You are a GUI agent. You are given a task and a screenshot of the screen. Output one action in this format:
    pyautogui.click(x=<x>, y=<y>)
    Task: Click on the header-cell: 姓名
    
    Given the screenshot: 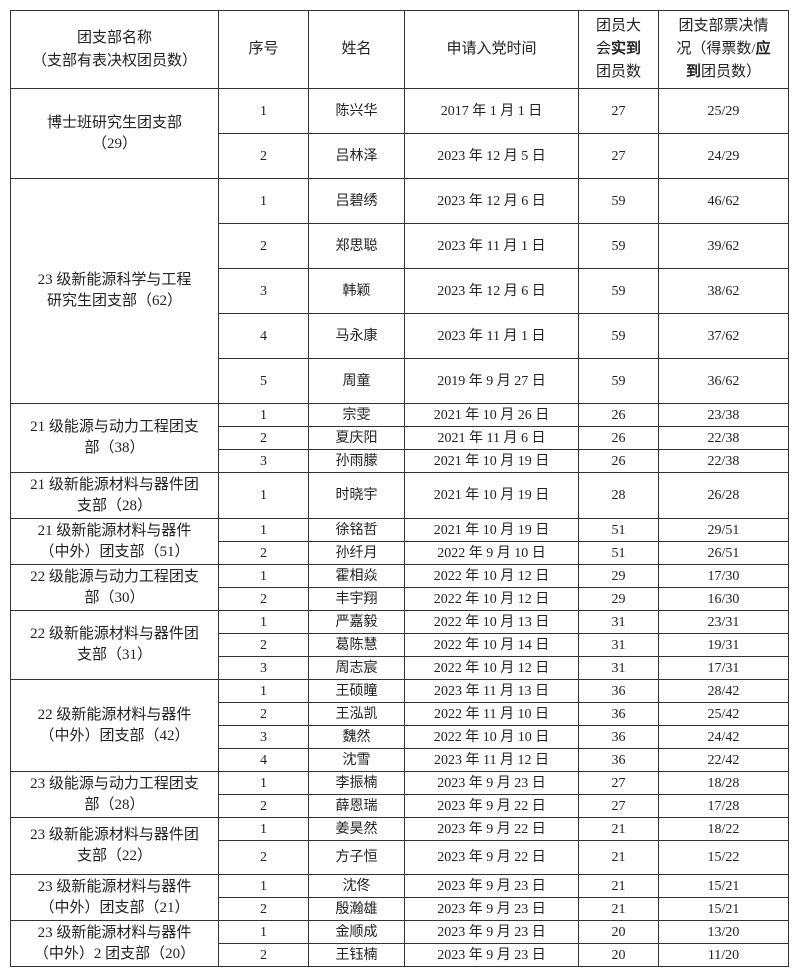 What is the action you would take?
    pyautogui.click(x=356, y=49)
    